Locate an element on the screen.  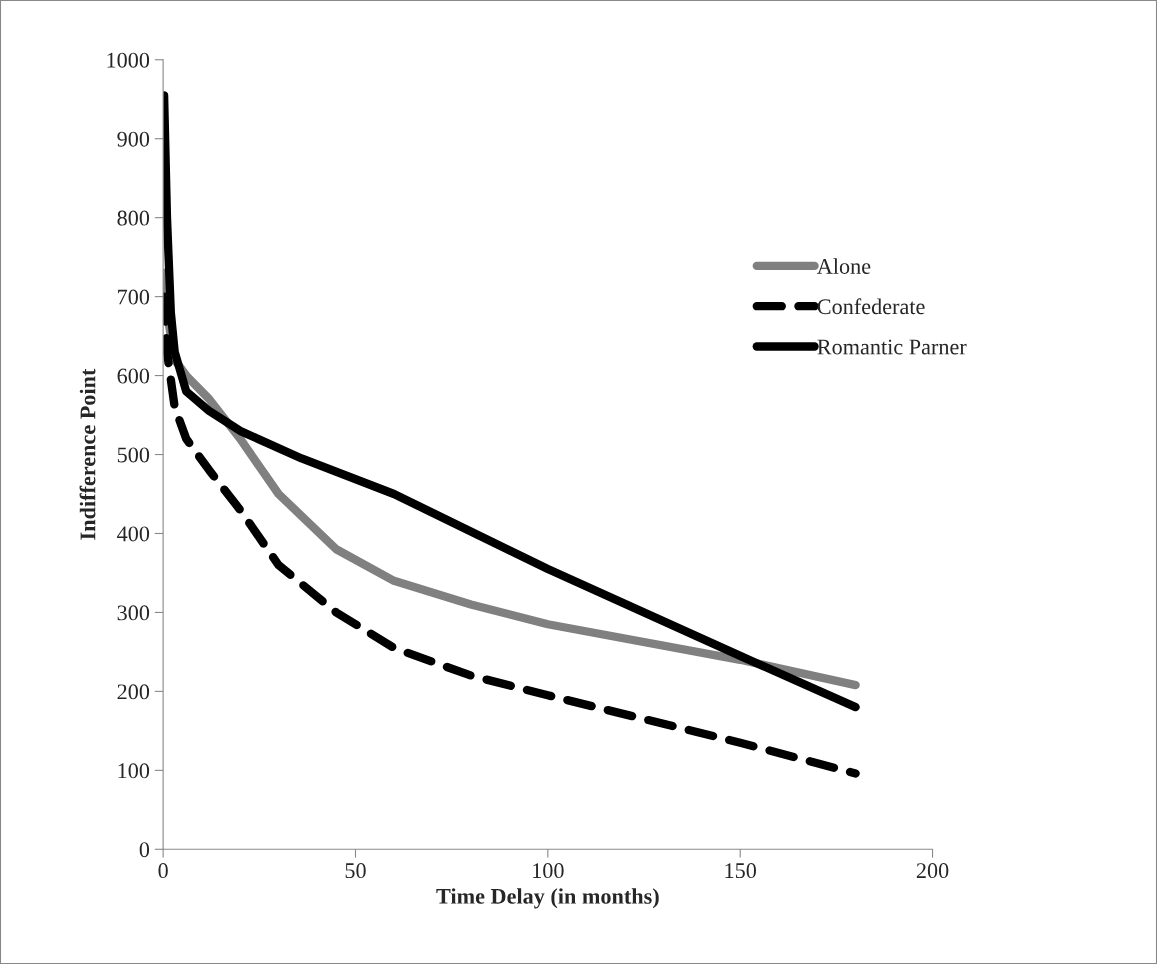
y-tick-label: 600 is located at coordinates (133, 376).